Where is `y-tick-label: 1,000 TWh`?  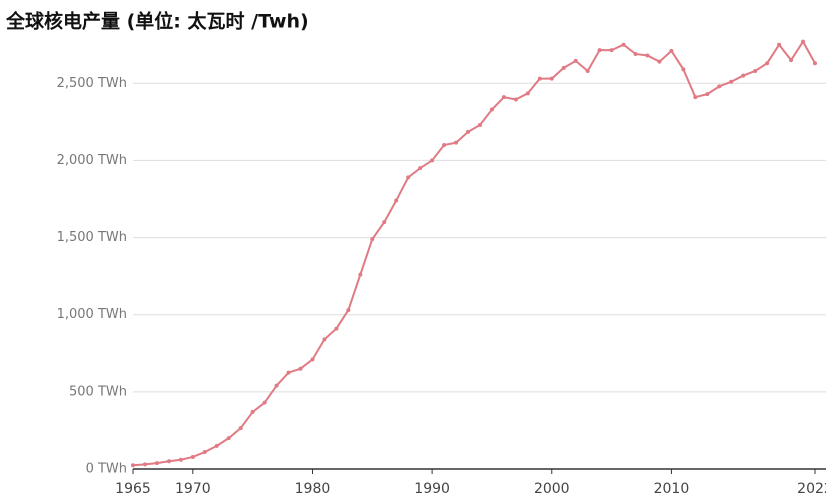
y-tick-label: 1,000 TWh is located at coordinates (92, 314).